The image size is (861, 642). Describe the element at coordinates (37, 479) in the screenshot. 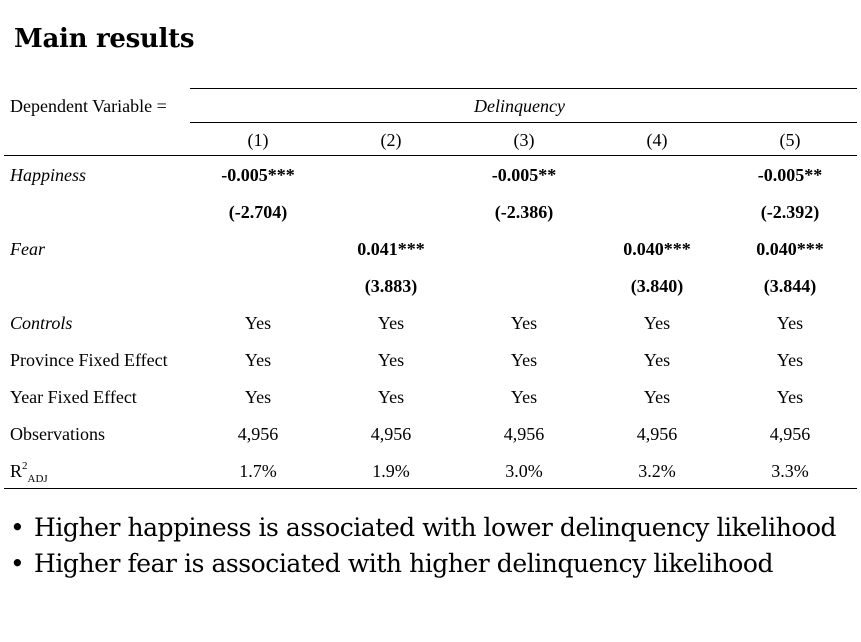

I see `r2-label-sub: ADJ` at that location.